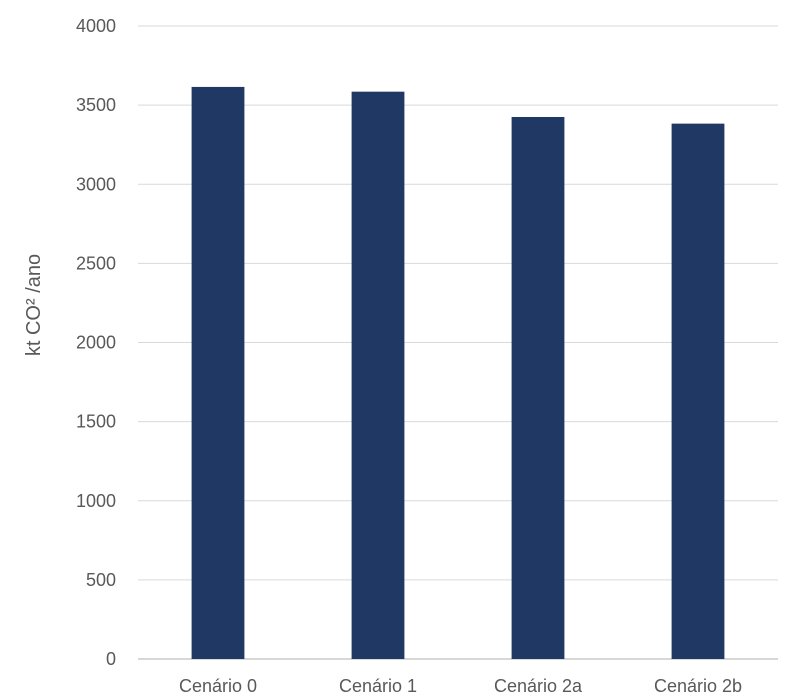 This screenshot has width=798, height=699. Describe the element at coordinates (96, 26) in the screenshot. I see `y-tick-label: 4000` at that location.